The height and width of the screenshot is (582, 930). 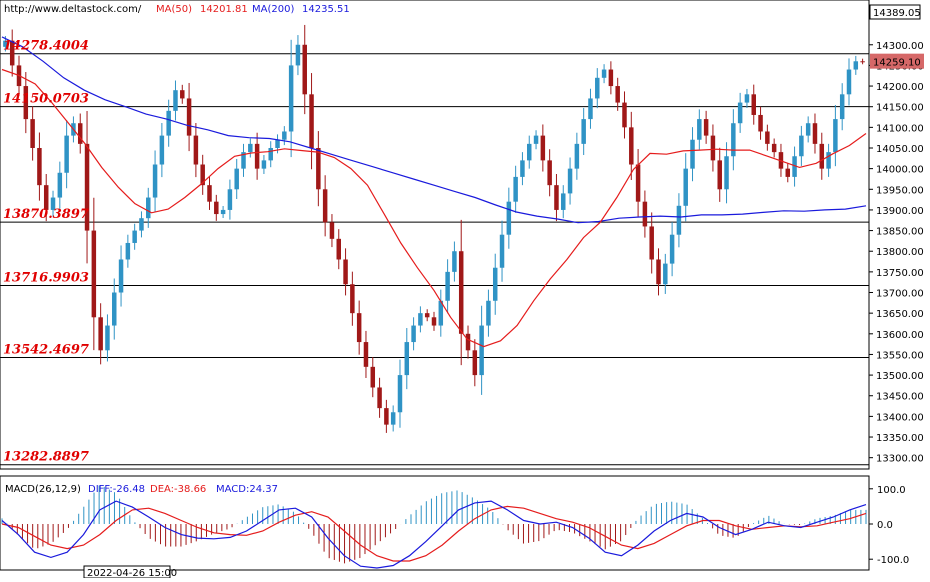 What do you see at coordinates (273, 9) in the screenshot?
I see `ma200-label: MA(200)` at bounding box center [273, 9].